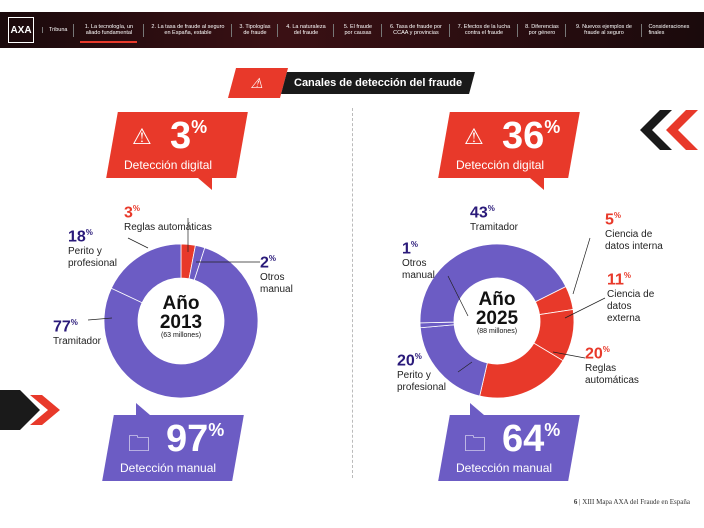 This screenshot has height=528, width=704. Describe the element at coordinates (483, 30) in the screenshot. I see `nav-item-7: 7. Efectos de la lucha contra el fraude` at that location.